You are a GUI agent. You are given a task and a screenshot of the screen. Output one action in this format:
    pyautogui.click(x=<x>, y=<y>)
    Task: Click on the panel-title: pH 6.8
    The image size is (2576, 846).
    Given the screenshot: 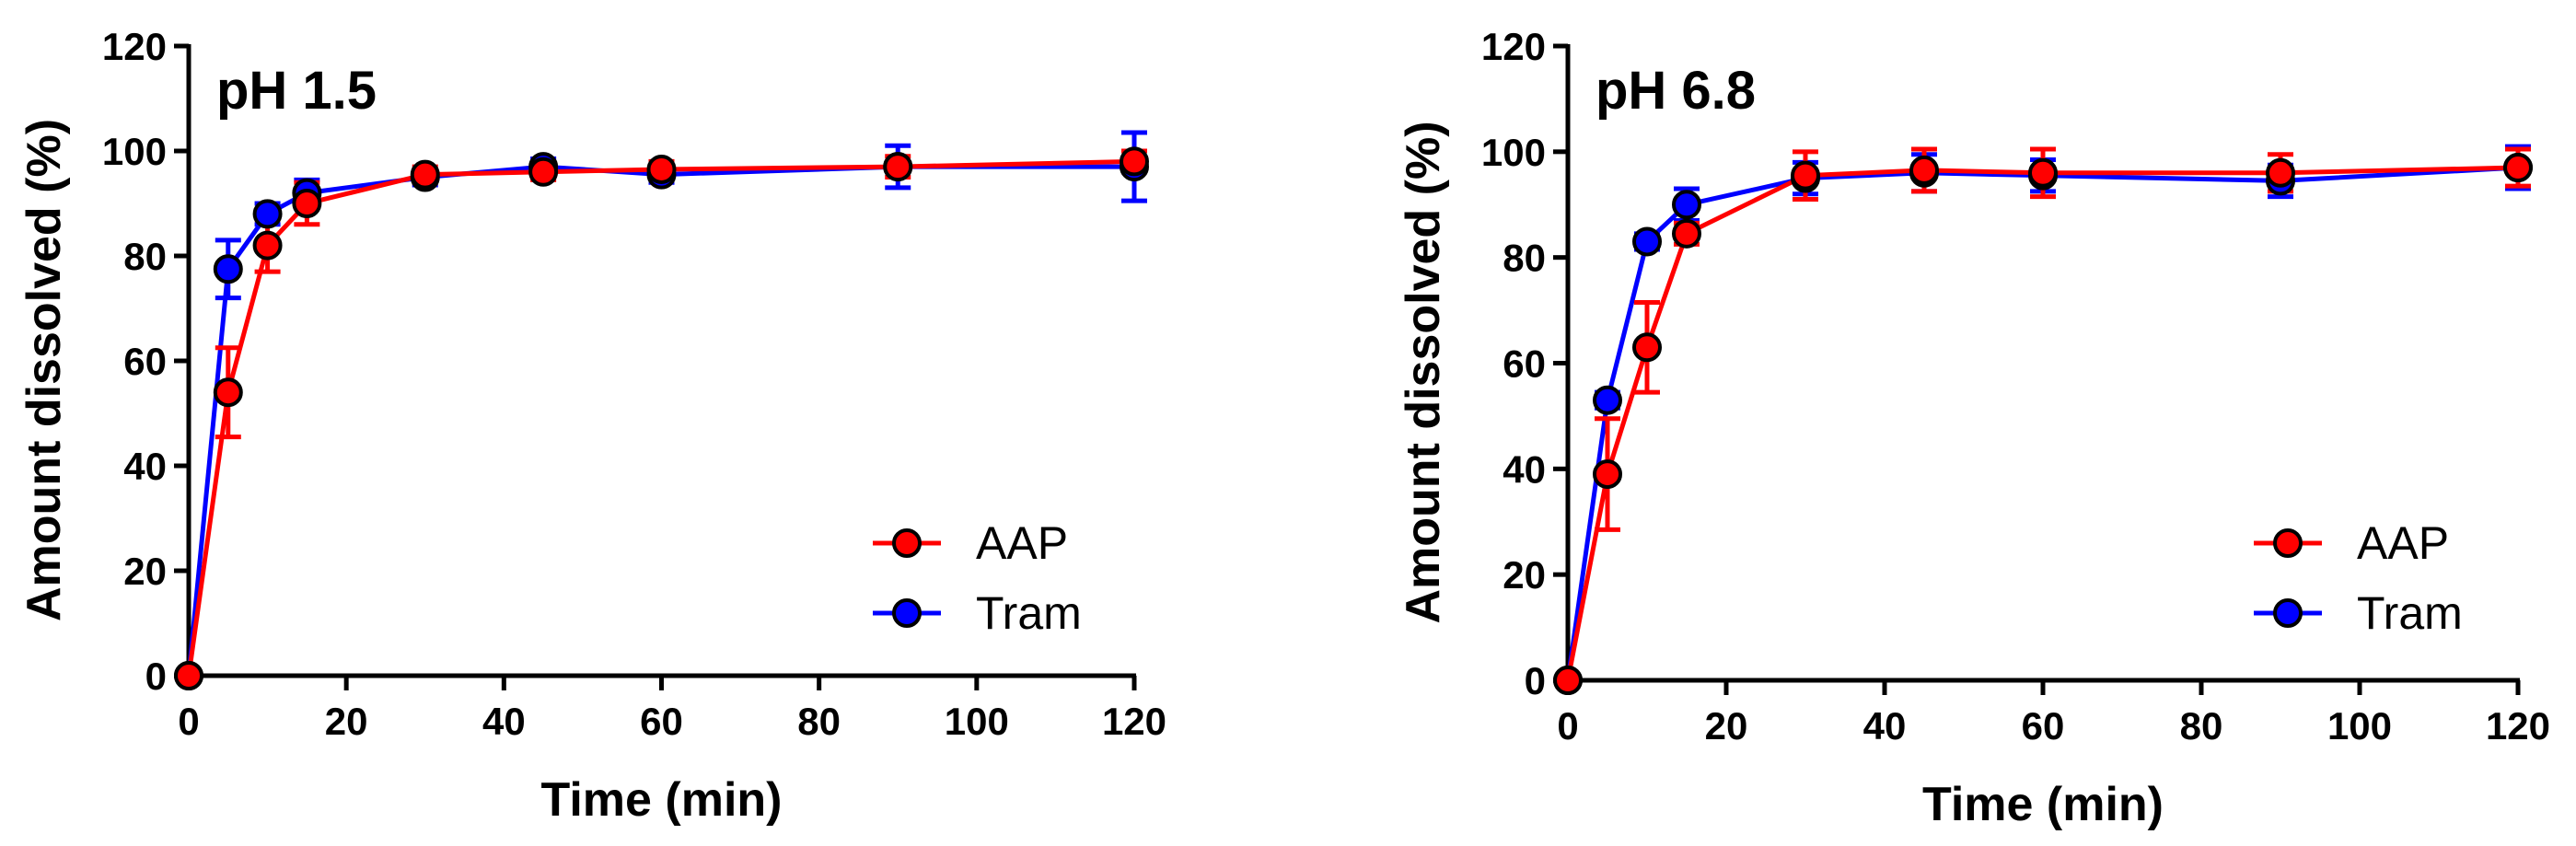 What is the action you would take?
    pyautogui.click(x=1675, y=91)
    